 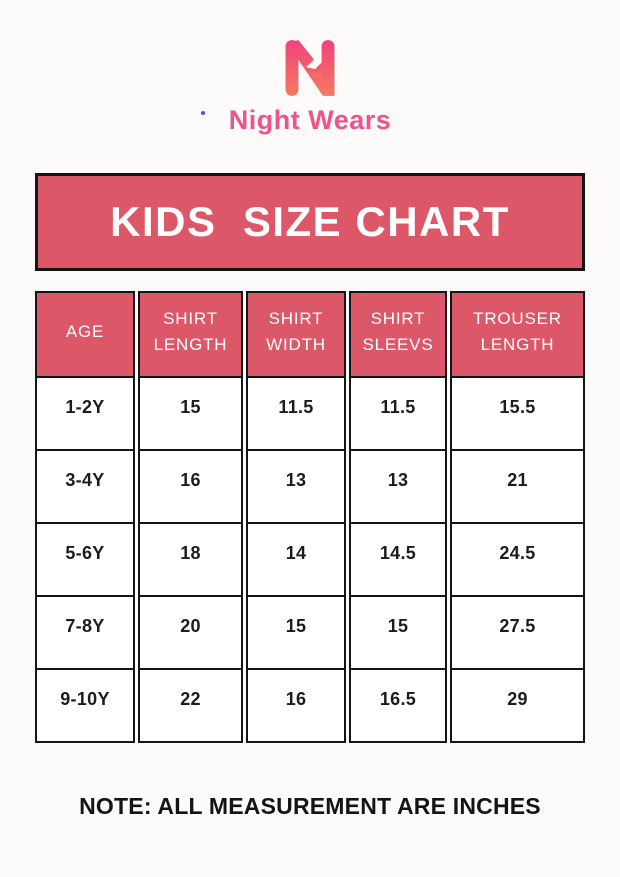 I want to click on age-cell: 5-6Y, so click(x=85, y=560).